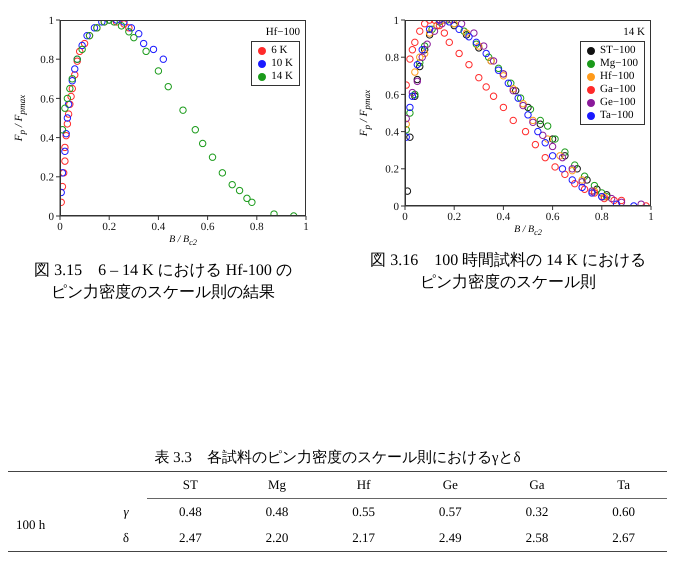 The width and height of the screenshot is (675, 567). What do you see at coordinates (633, 32) in the screenshot?
I see `legend-title: 14 K` at bounding box center [633, 32].